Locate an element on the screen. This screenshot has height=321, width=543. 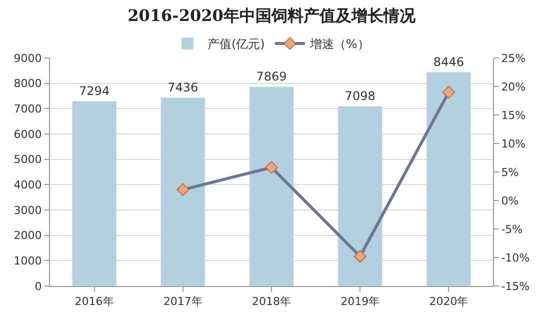
x-tick-label: 2019年 is located at coordinates (360, 301).